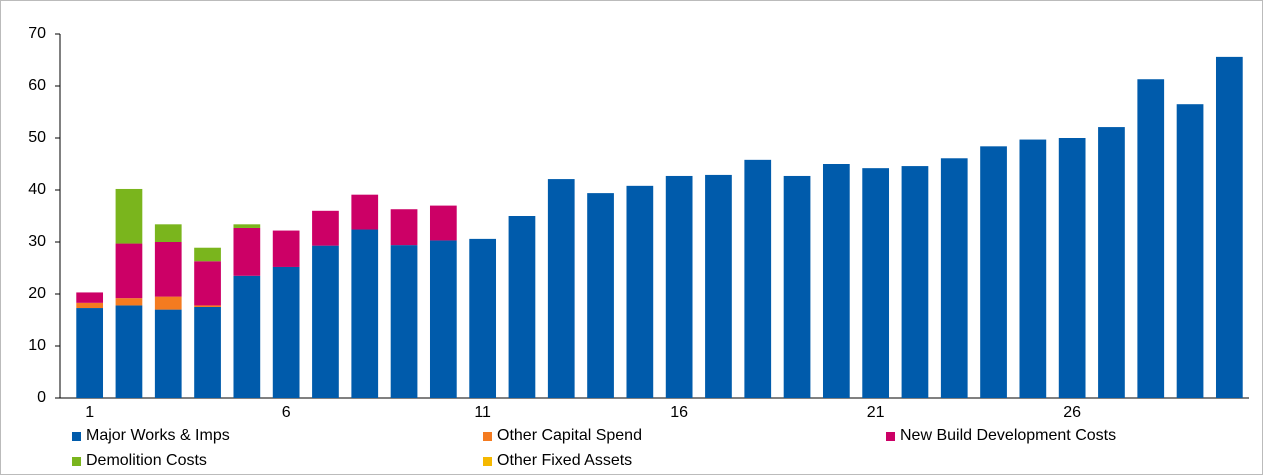  I want to click on y-tick-label: 60, so click(37, 85).